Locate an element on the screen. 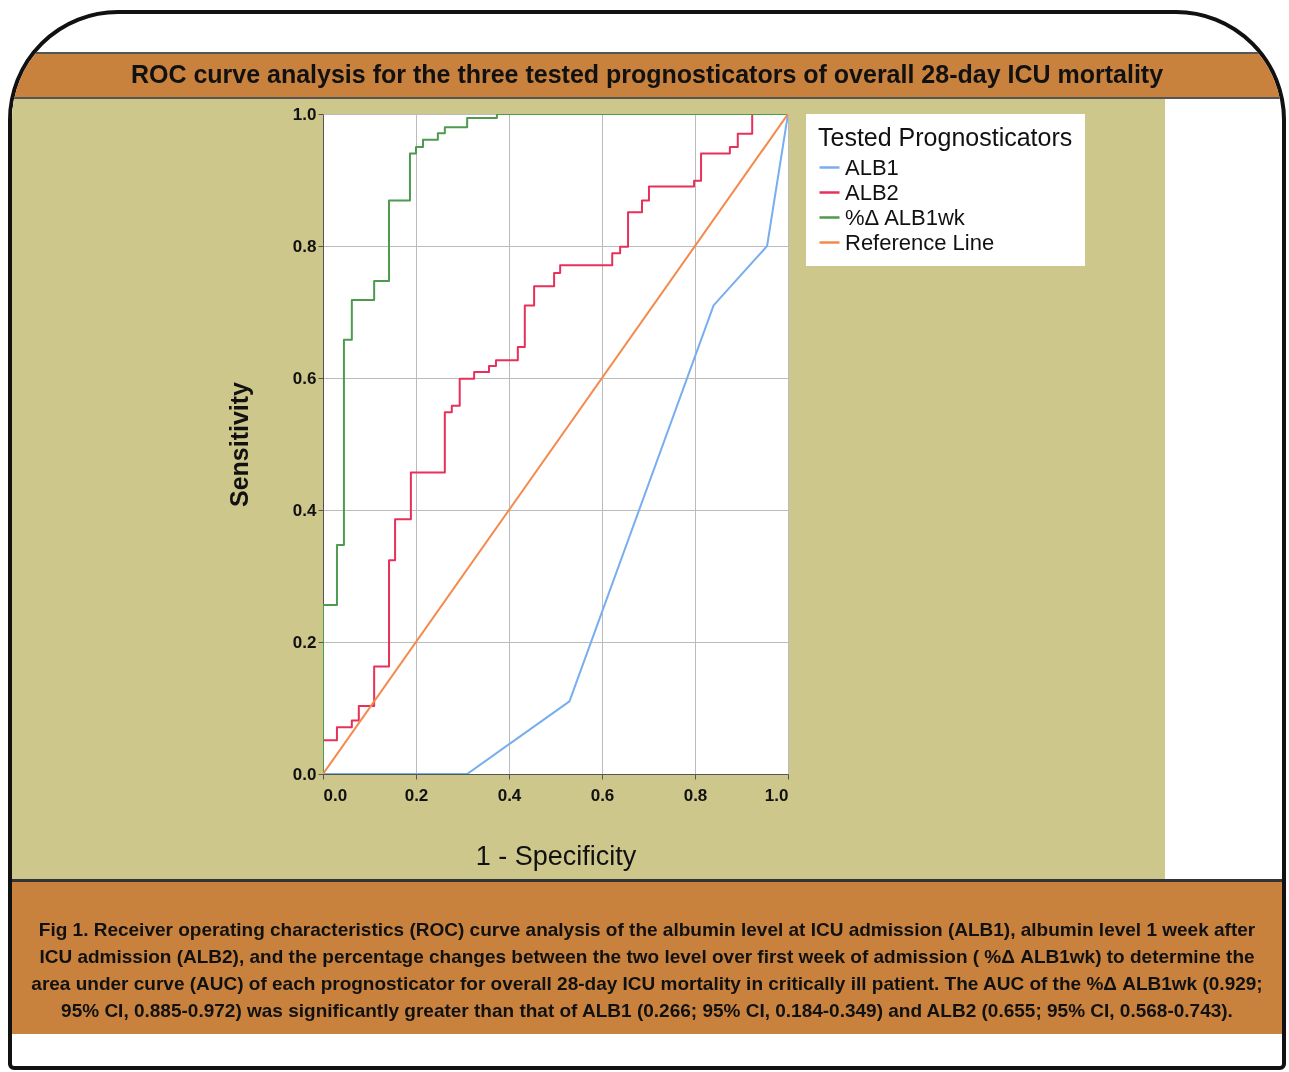  y-tick-label: 0.2 is located at coordinates (304, 642).